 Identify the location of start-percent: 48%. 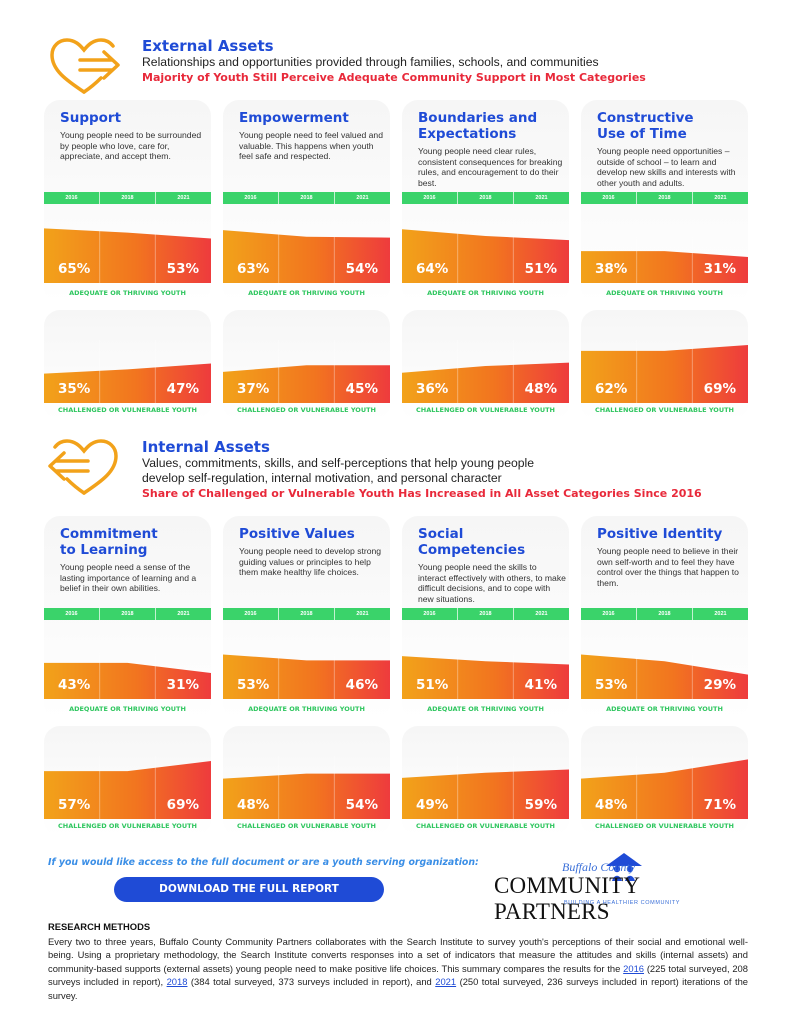
(253, 805).